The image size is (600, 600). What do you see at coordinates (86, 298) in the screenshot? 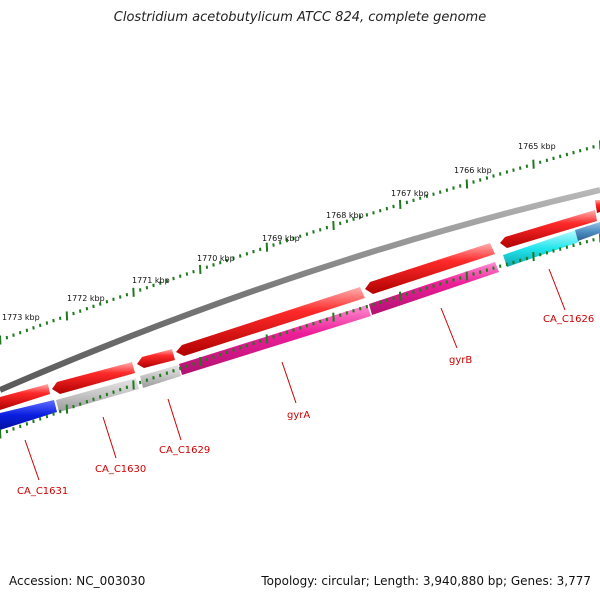
I see `tick-label: 1772 kbp` at bounding box center [86, 298].